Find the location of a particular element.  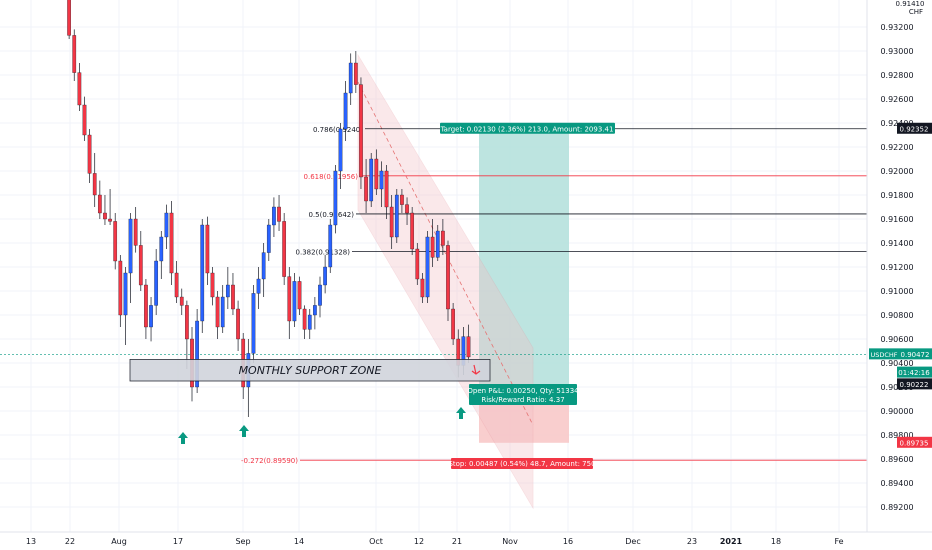

fib-label: 0.786(0.9240) is located at coordinates (338, 130).